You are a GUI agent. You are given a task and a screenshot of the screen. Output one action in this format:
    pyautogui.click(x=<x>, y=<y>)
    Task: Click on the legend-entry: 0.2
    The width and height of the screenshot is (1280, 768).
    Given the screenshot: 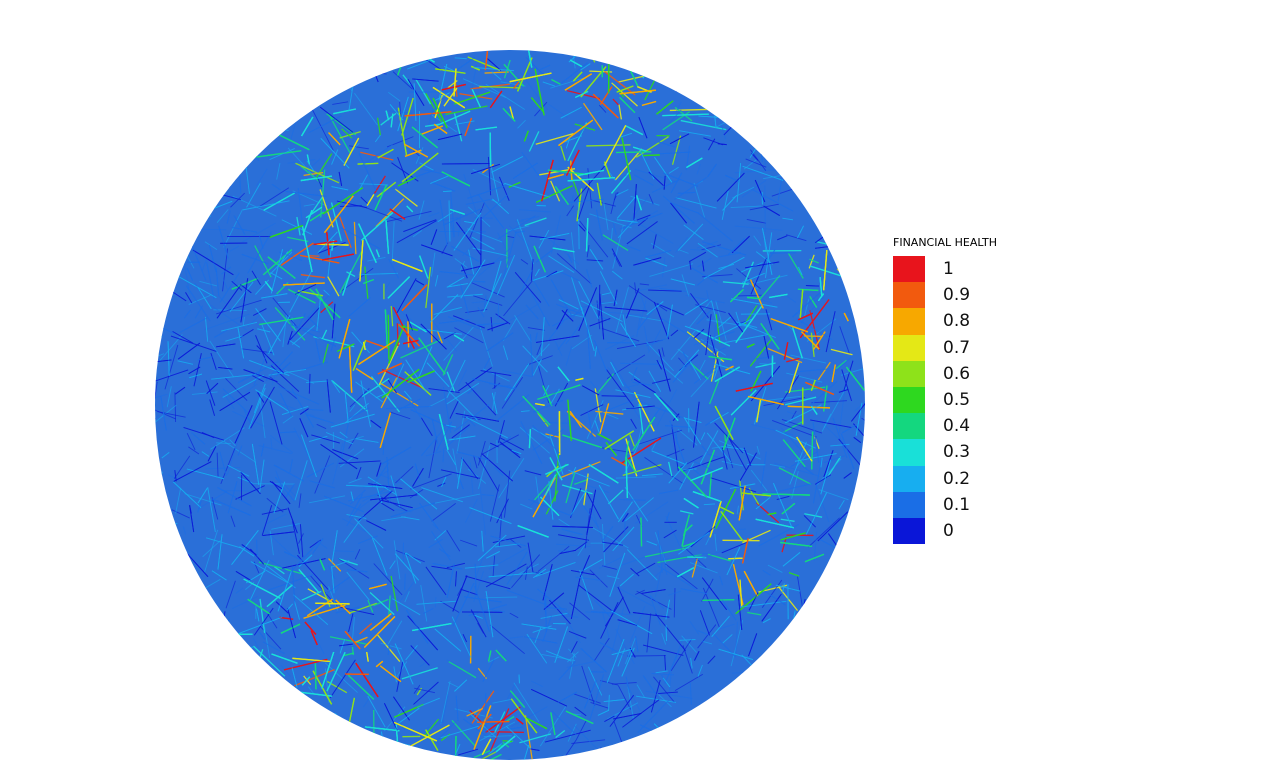 What is the action you would take?
    pyautogui.click(x=945, y=478)
    